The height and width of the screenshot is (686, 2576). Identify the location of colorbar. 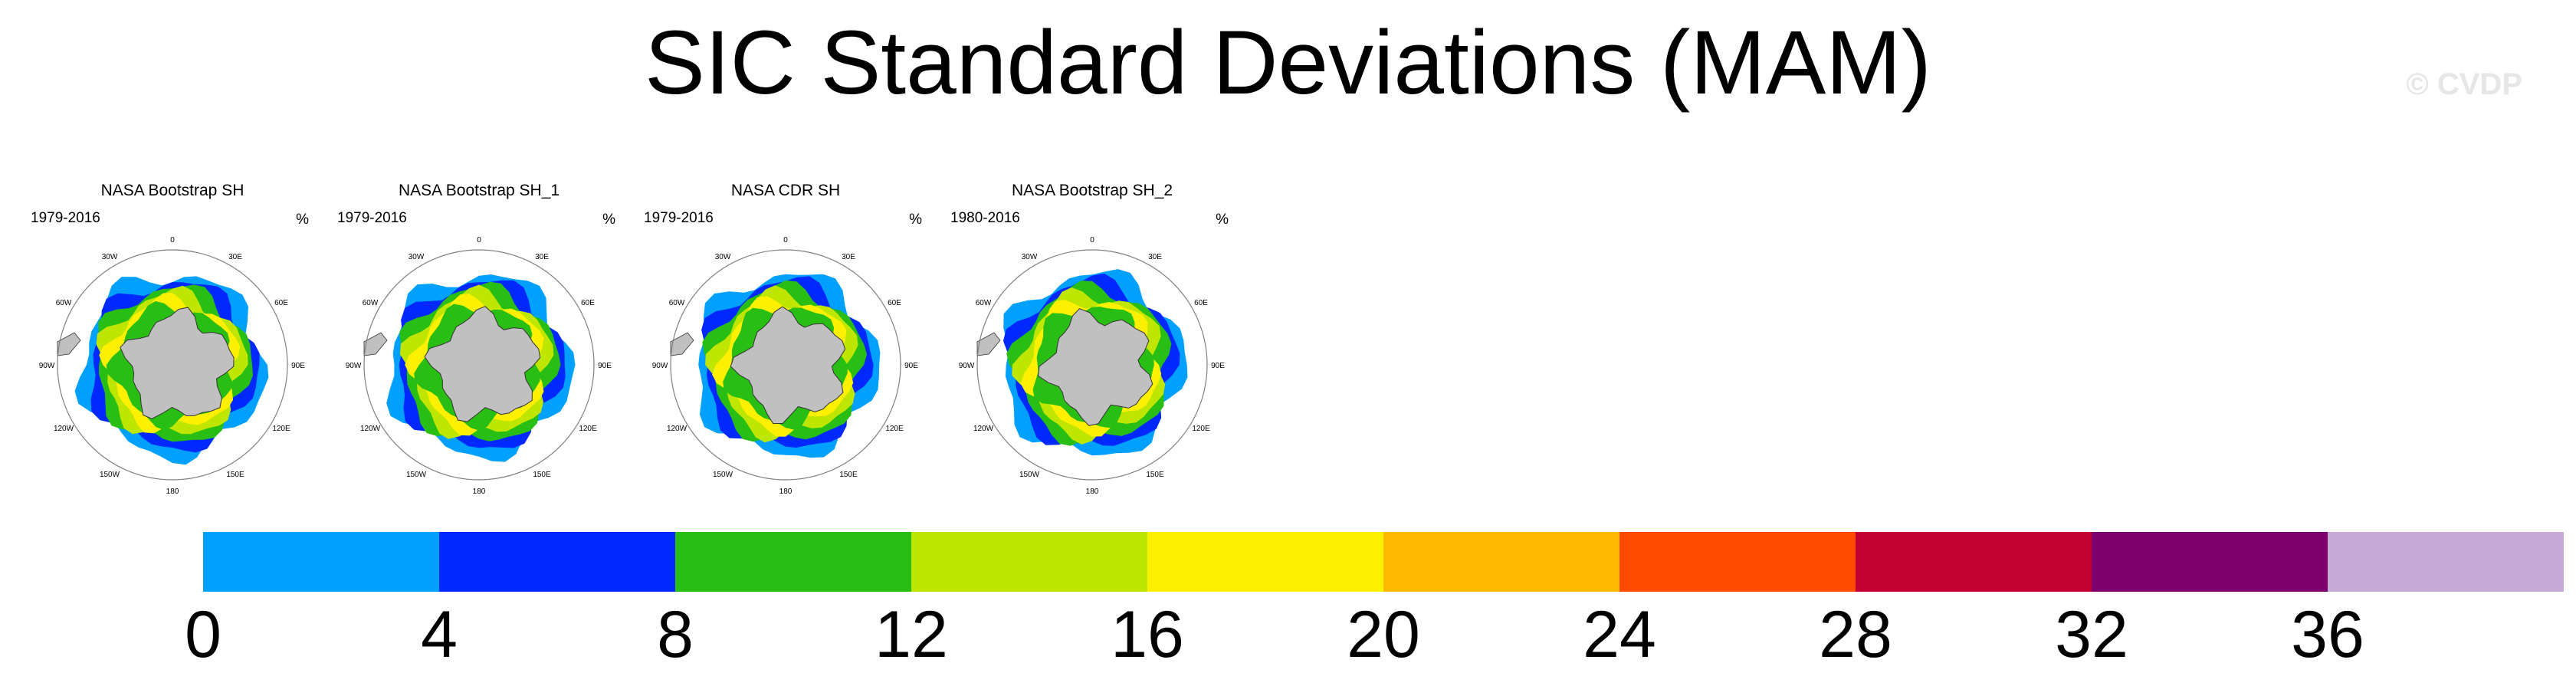
(1383, 562).